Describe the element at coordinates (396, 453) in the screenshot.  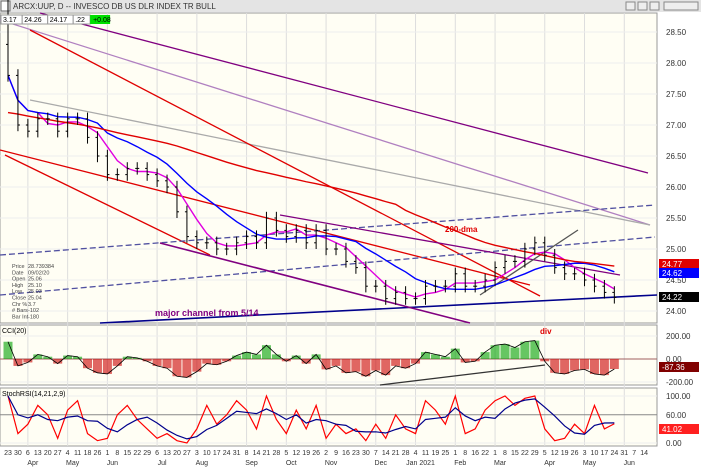
I see `week-tick-label: 21` at that location.